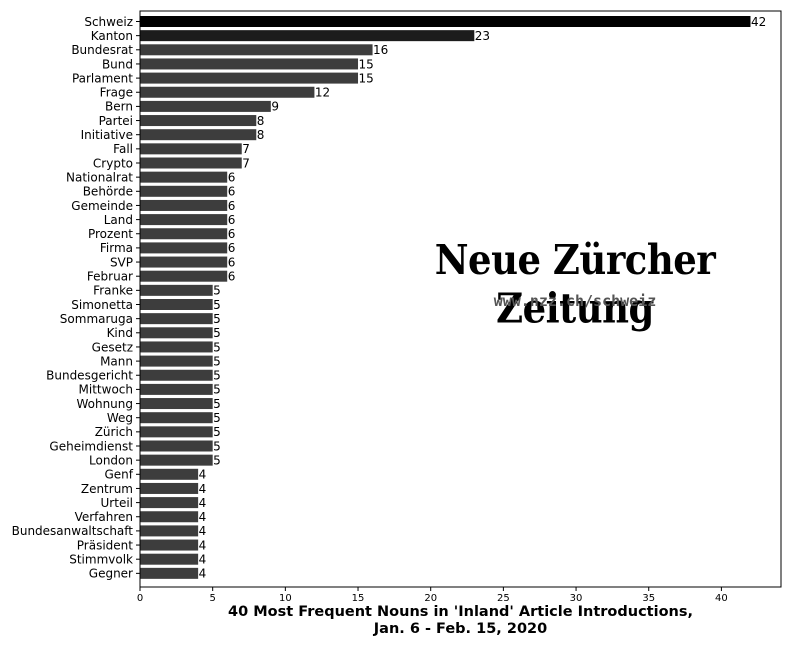  Describe the element at coordinates (120, 418) in the screenshot. I see `y-tick-label: Weg` at that location.